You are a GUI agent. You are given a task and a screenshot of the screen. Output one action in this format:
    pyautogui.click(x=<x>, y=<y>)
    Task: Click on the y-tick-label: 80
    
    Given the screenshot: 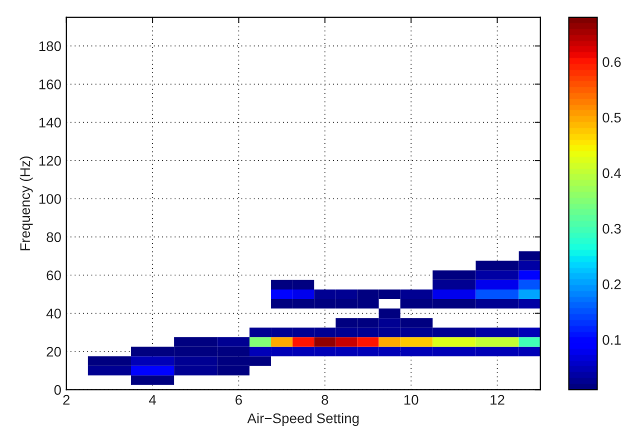 What is the action you would take?
    pyautogui.click(x=53, y=237)
    